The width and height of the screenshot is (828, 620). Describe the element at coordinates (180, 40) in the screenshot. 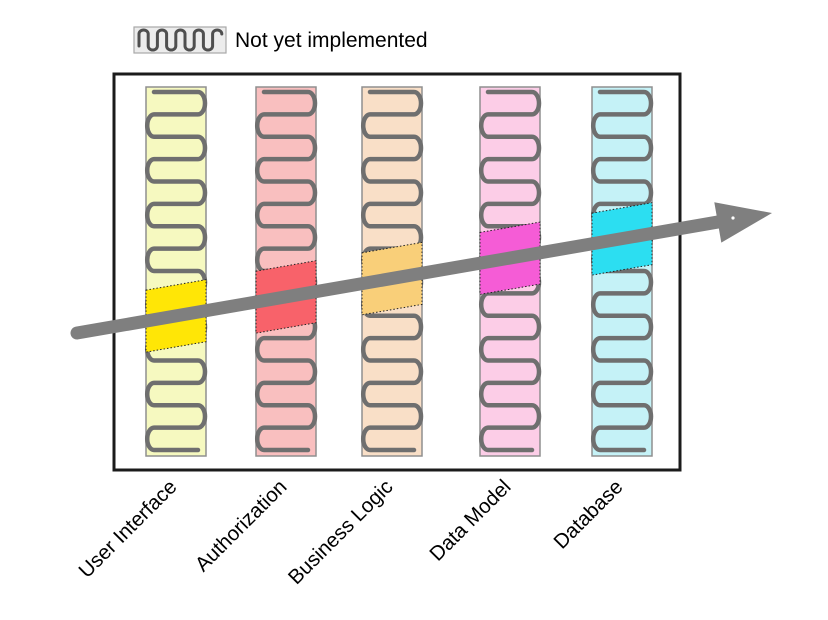

I see `legend-squiggle-icon` at that location.